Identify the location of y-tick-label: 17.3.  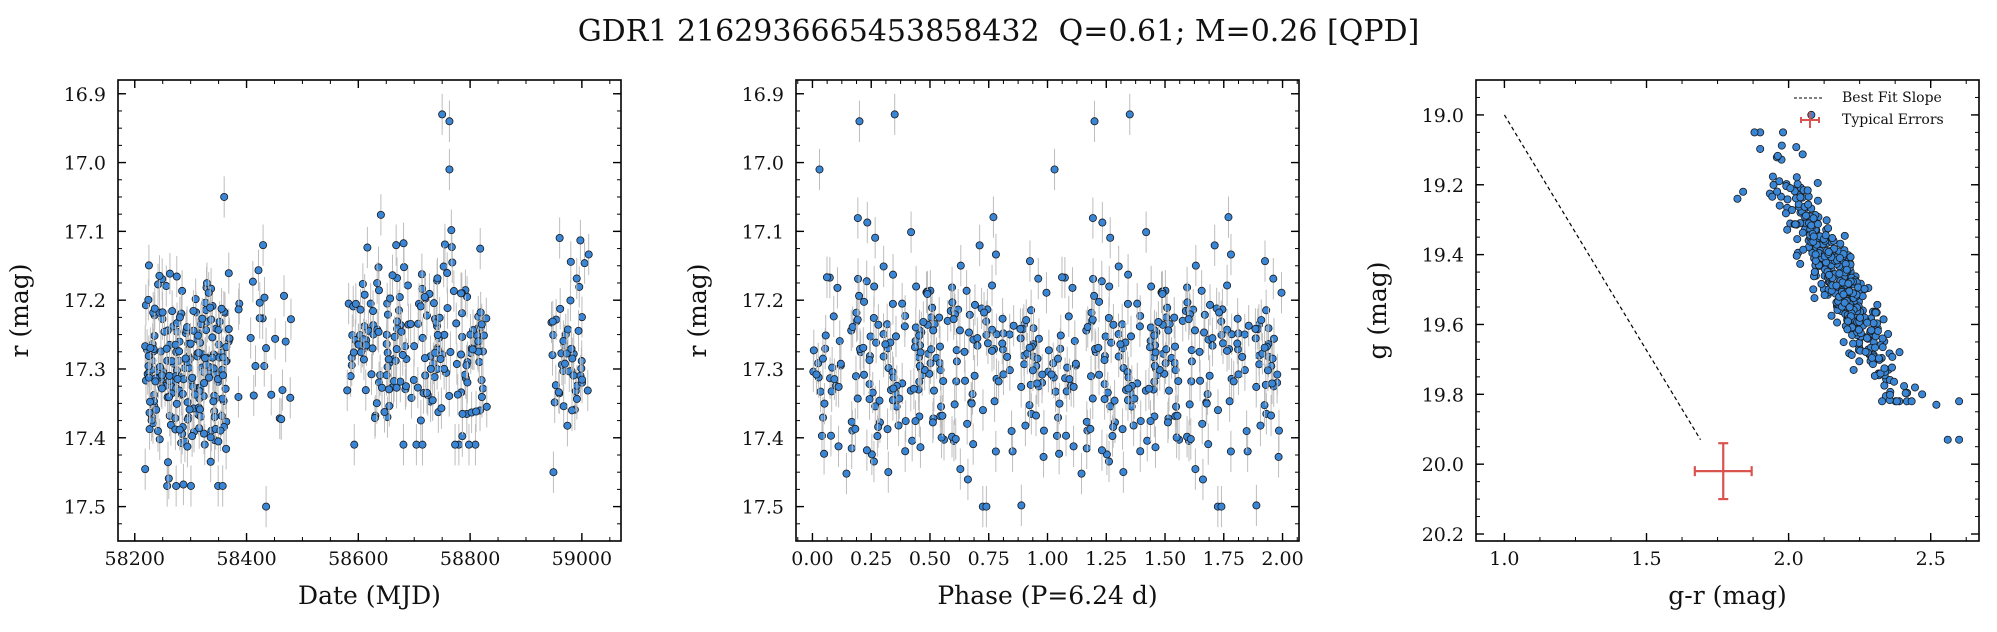
(85, 370).